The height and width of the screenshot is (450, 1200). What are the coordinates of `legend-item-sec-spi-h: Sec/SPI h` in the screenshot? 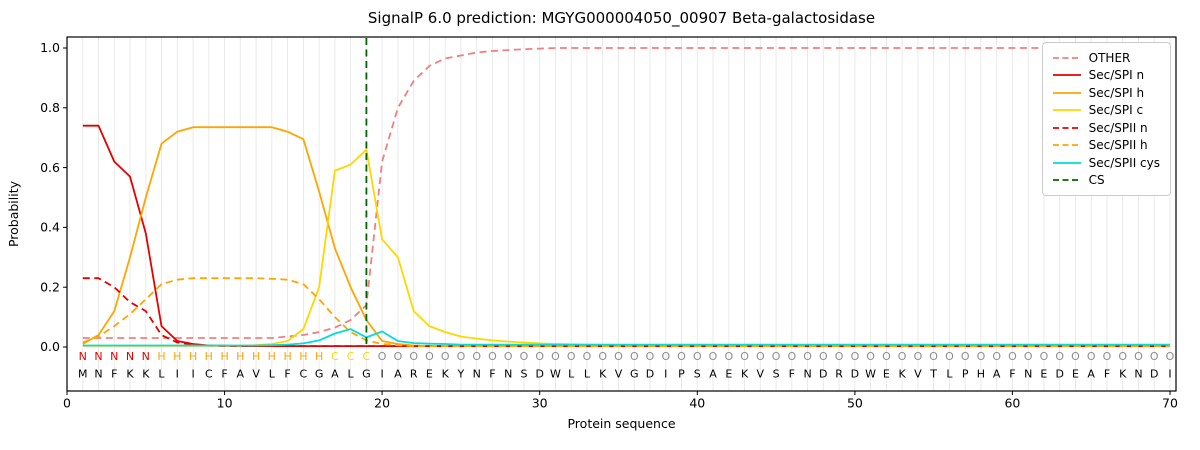 It's located at (1106, 92).